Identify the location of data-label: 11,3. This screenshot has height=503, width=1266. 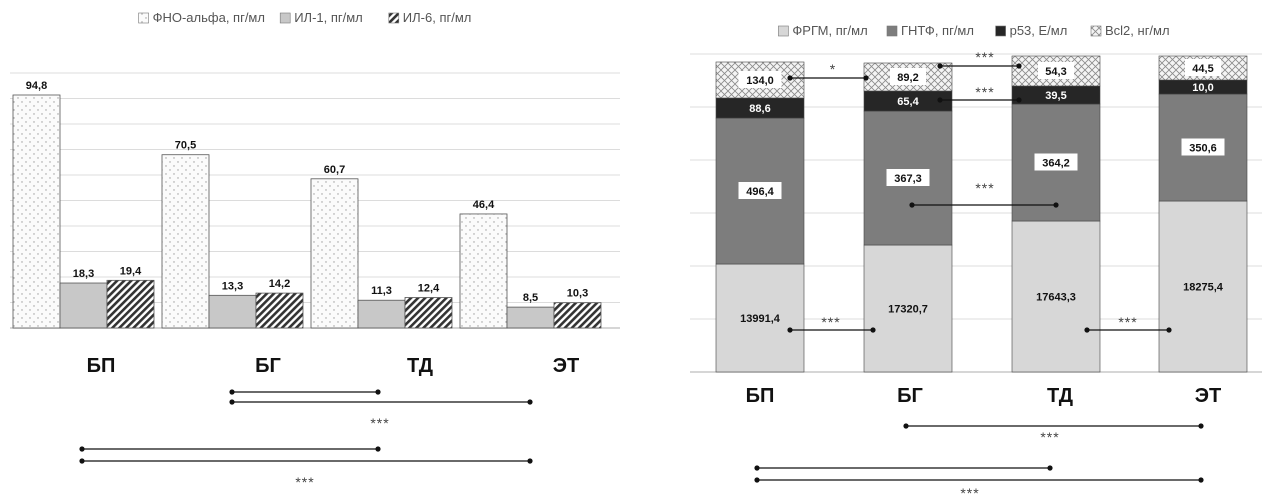
(381, 291).